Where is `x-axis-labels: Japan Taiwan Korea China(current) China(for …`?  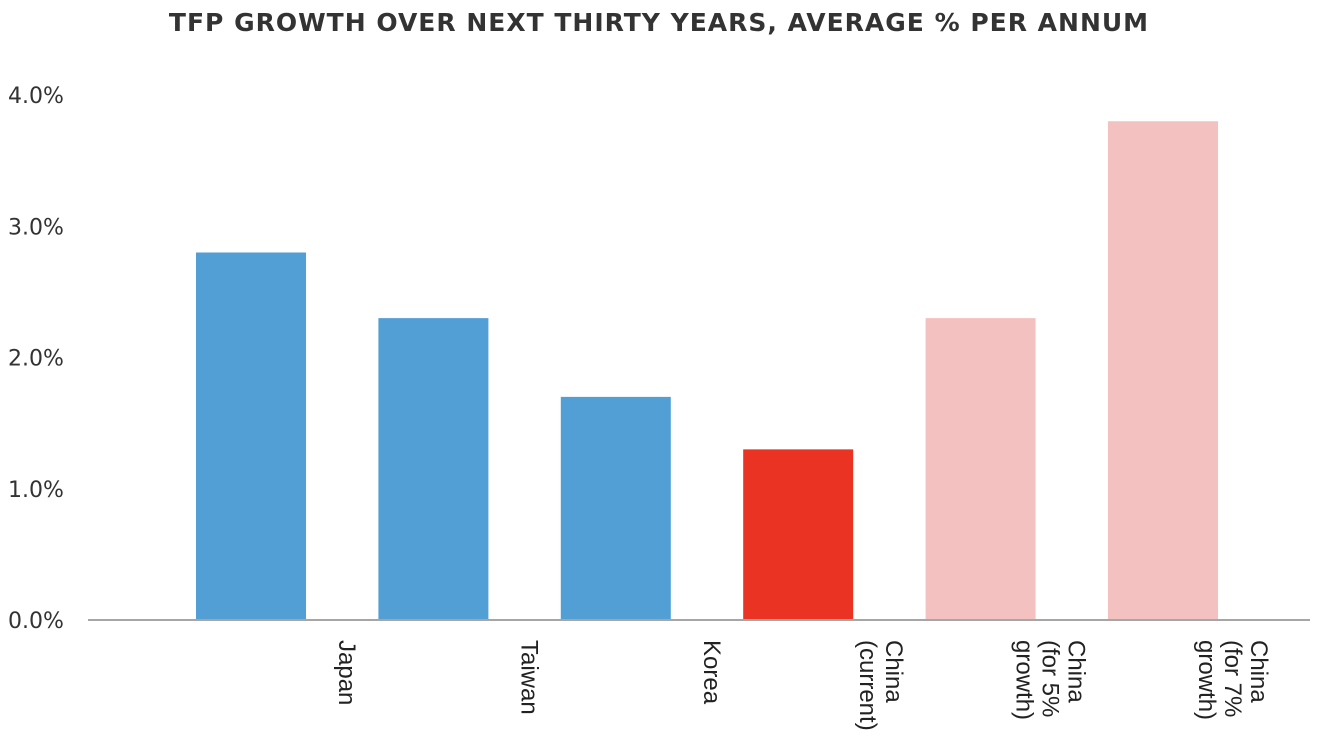
x-axis-labels: Japan Taiwan Korea China(current) China(for … is located at coordinates (802, 685).